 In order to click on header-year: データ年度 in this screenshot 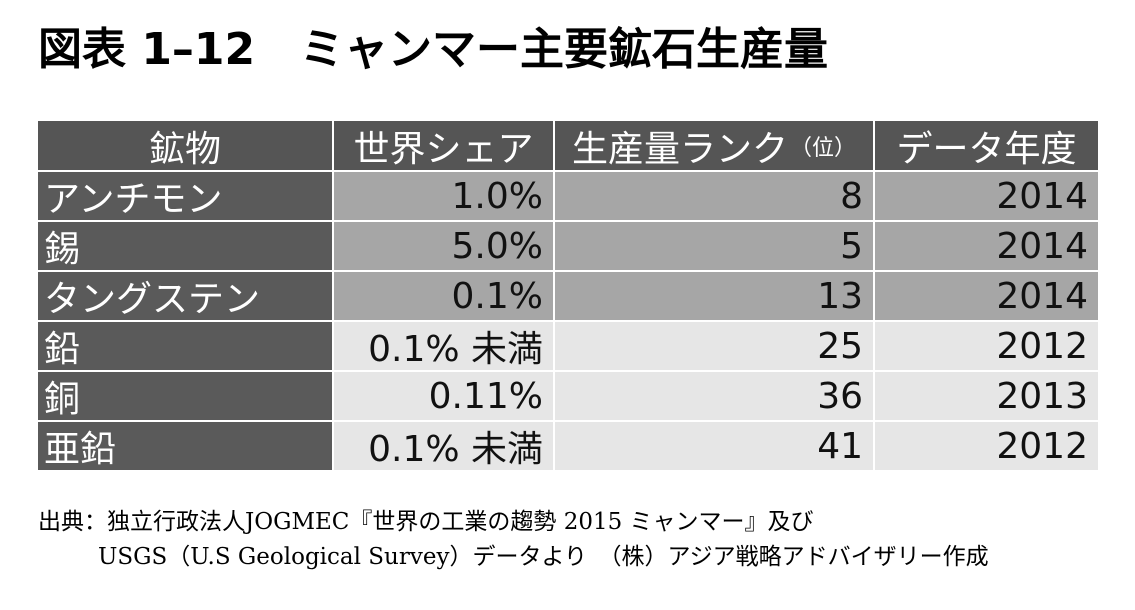, I will do `click(986, 145)`.